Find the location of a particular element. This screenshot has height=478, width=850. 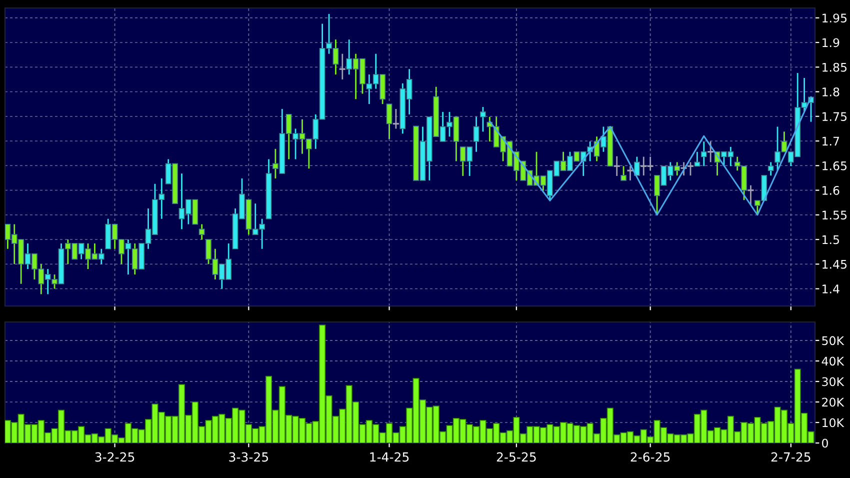

y-tick-label: 1.9 is located at coordinates (831, 43).